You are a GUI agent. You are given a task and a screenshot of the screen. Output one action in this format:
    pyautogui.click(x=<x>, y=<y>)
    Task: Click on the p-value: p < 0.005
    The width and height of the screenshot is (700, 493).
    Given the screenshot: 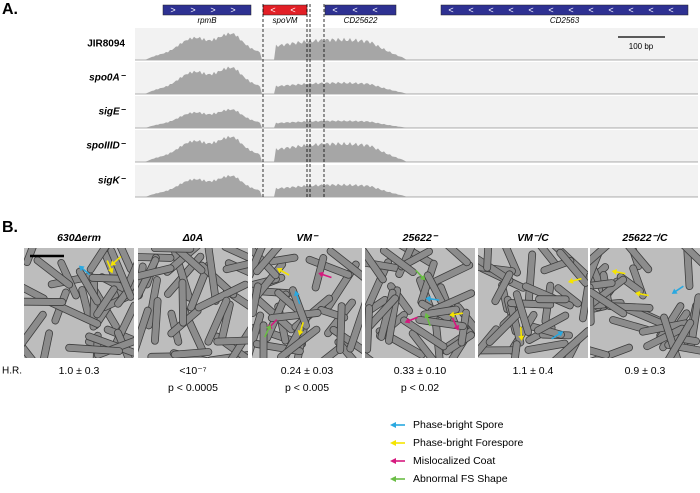 What is the action you would take?
    pyautogui.click(x=307, y=388)
    